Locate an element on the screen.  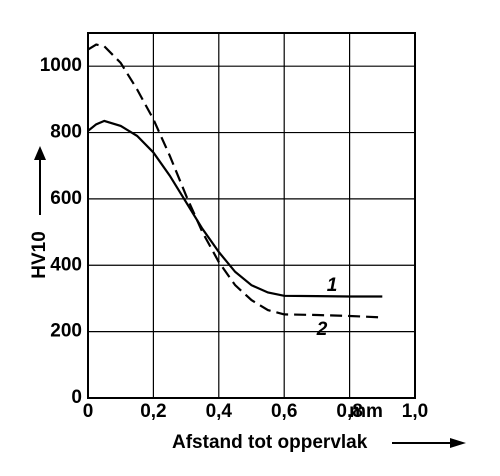
y-tick-label: 200 is located at coordinates (66, 331).